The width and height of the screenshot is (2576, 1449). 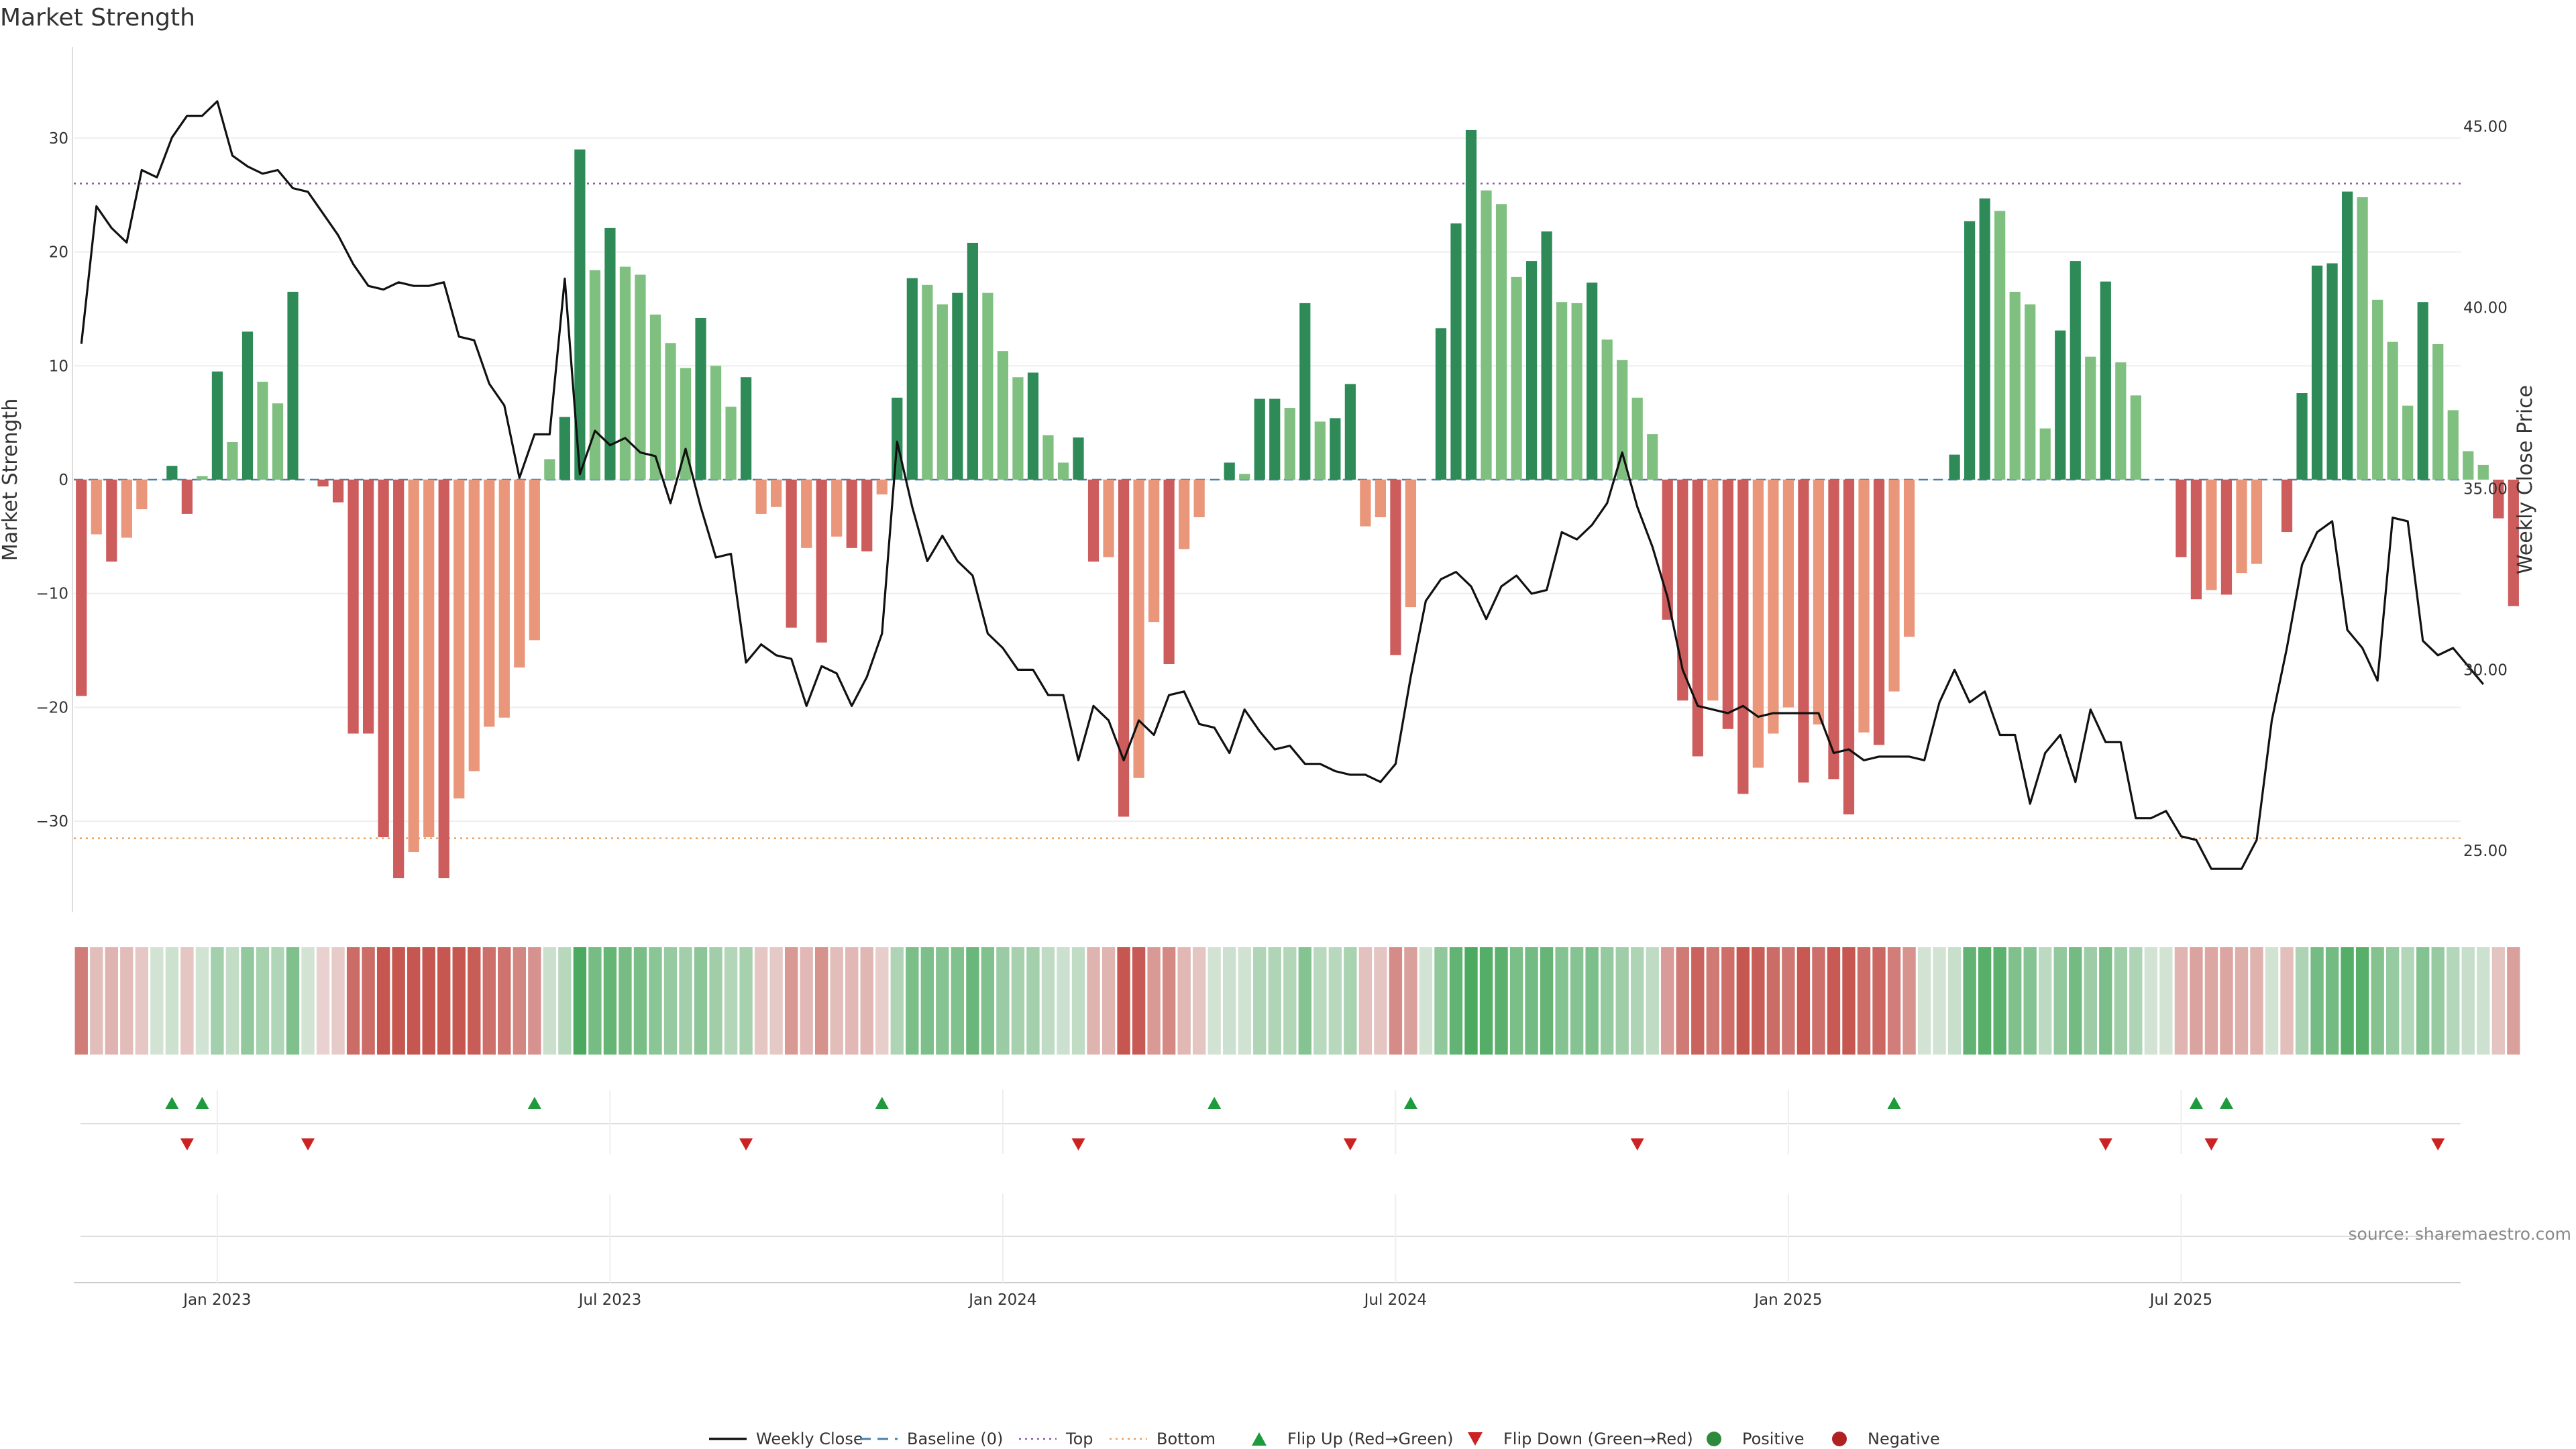 What do you see at coordinates (2485, 489) in the screenshot?
I see `right-tick-label: 35.00` at bounding box center [2485, 489].